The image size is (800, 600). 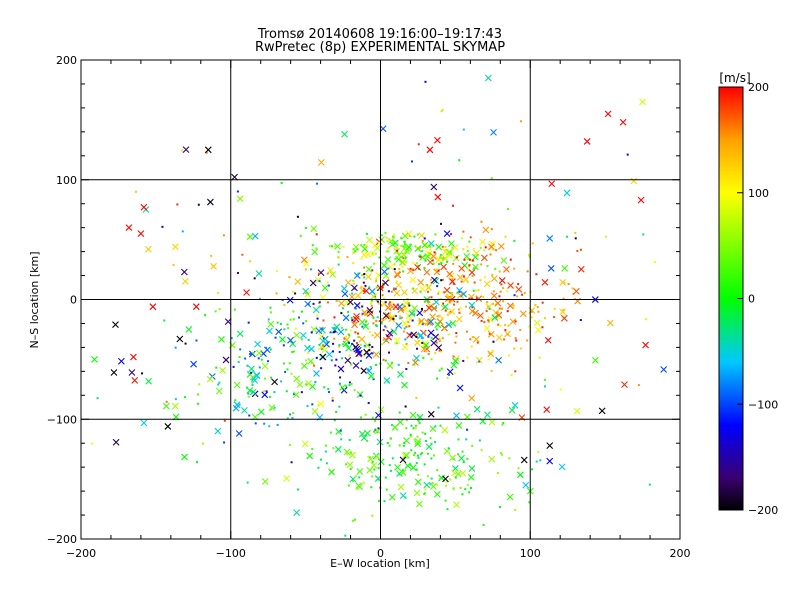 What do you see at coordinates (763, 510) in the screenshot?
I see `colorbar-tick-label: −200` at bounding box center [763, 510].